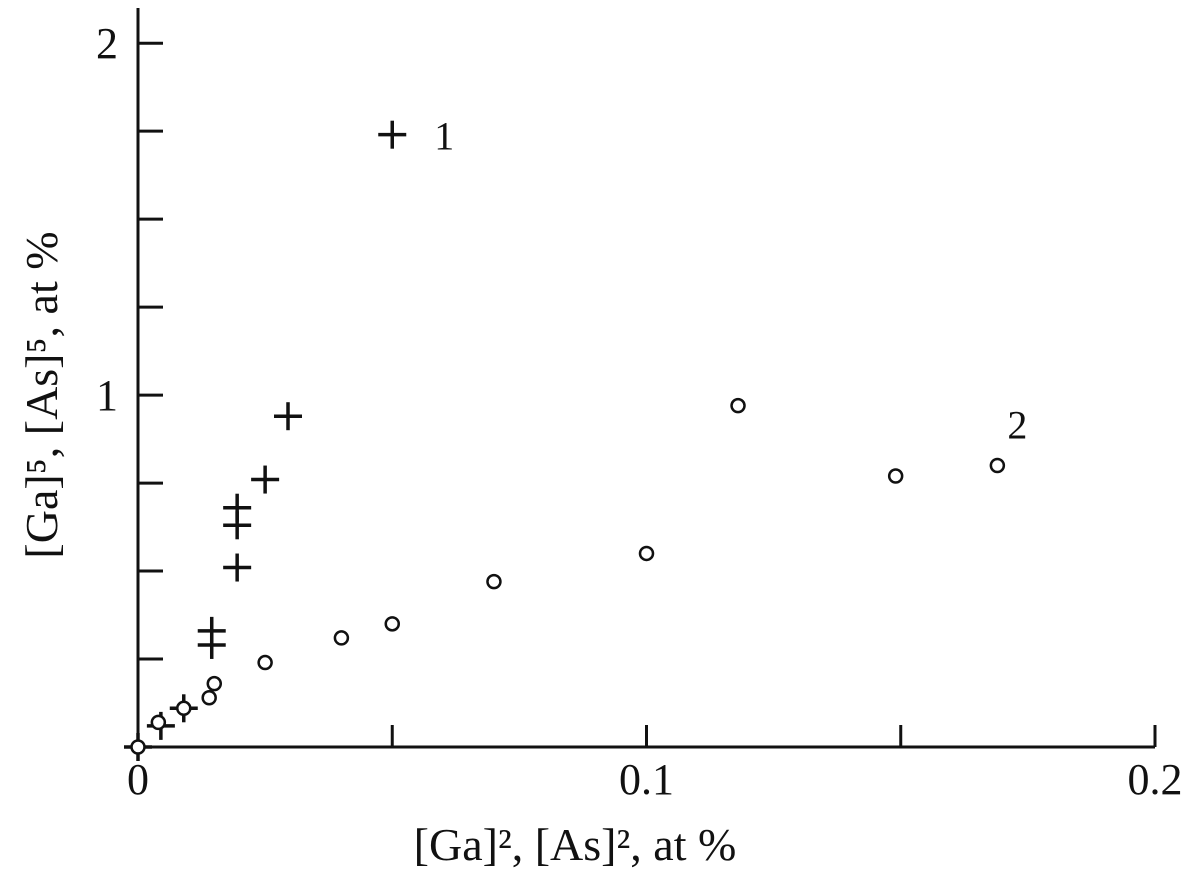 This screenshot has width=1188, height=882. I want to click on y-axis-title: [Ga]⁵, [As]⁵, at %, so click(41, 394).